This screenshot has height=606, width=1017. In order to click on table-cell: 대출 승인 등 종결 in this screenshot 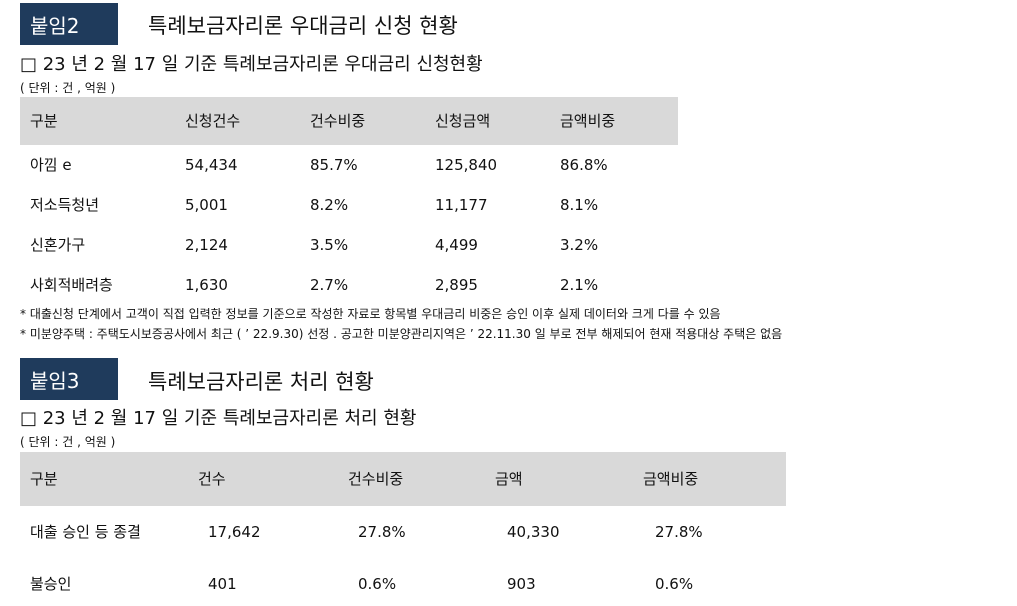, I will do `click(85, 532)`.